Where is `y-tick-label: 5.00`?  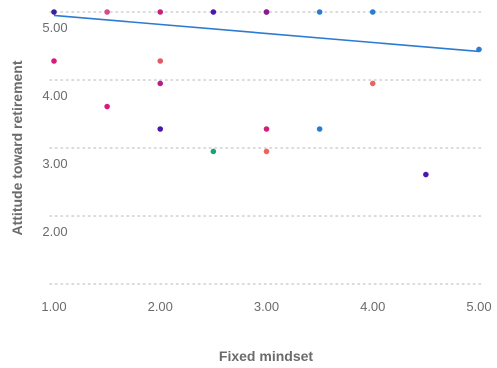
y-tick-label: 5.00 is located at coordinates (54, 27).